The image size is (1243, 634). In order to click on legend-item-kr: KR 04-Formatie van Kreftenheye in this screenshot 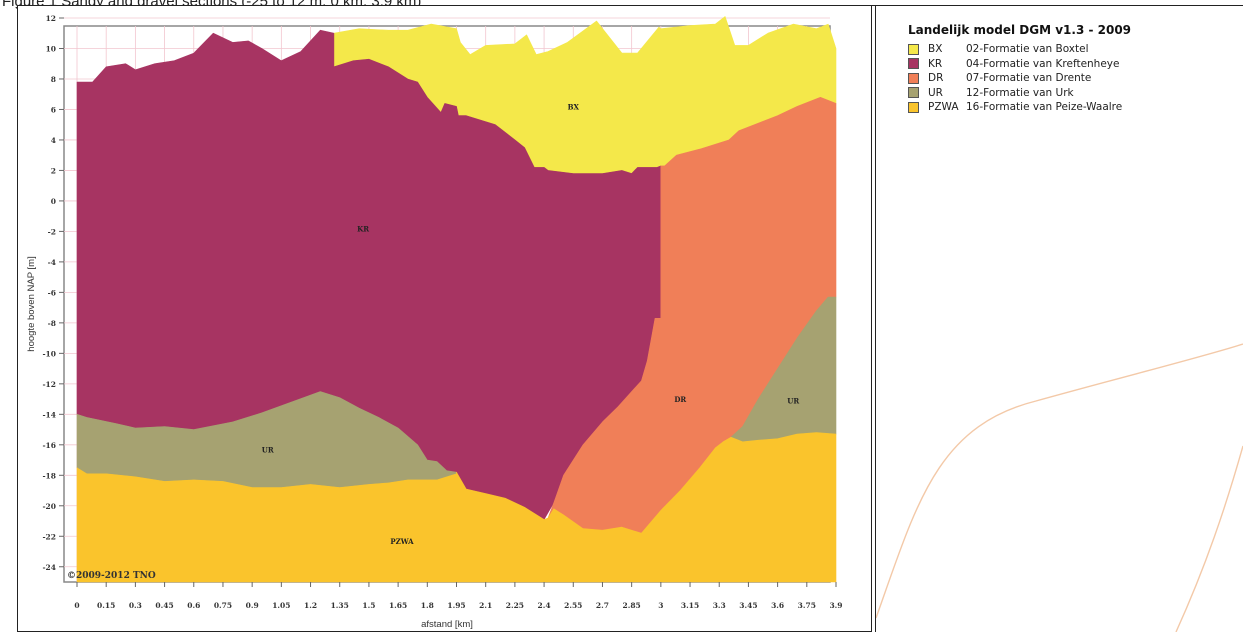, I will do `click(1019, 64)`.